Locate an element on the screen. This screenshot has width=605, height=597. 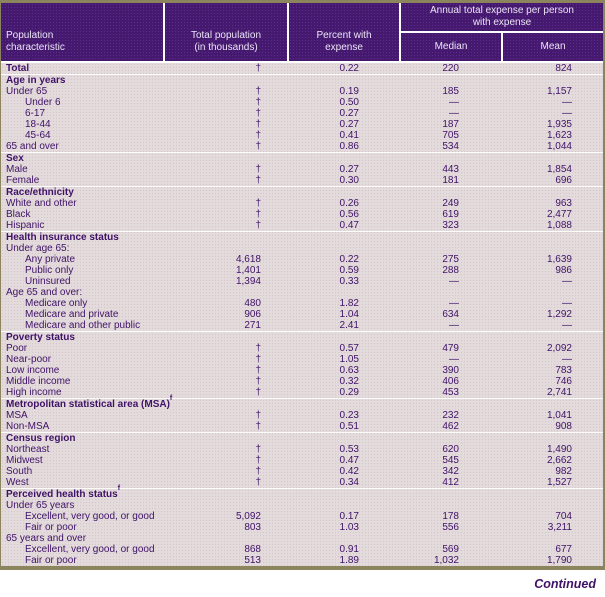
table-row: Fair or poor 803 1.03 556 3,211 is located at coordinates (302, 527).